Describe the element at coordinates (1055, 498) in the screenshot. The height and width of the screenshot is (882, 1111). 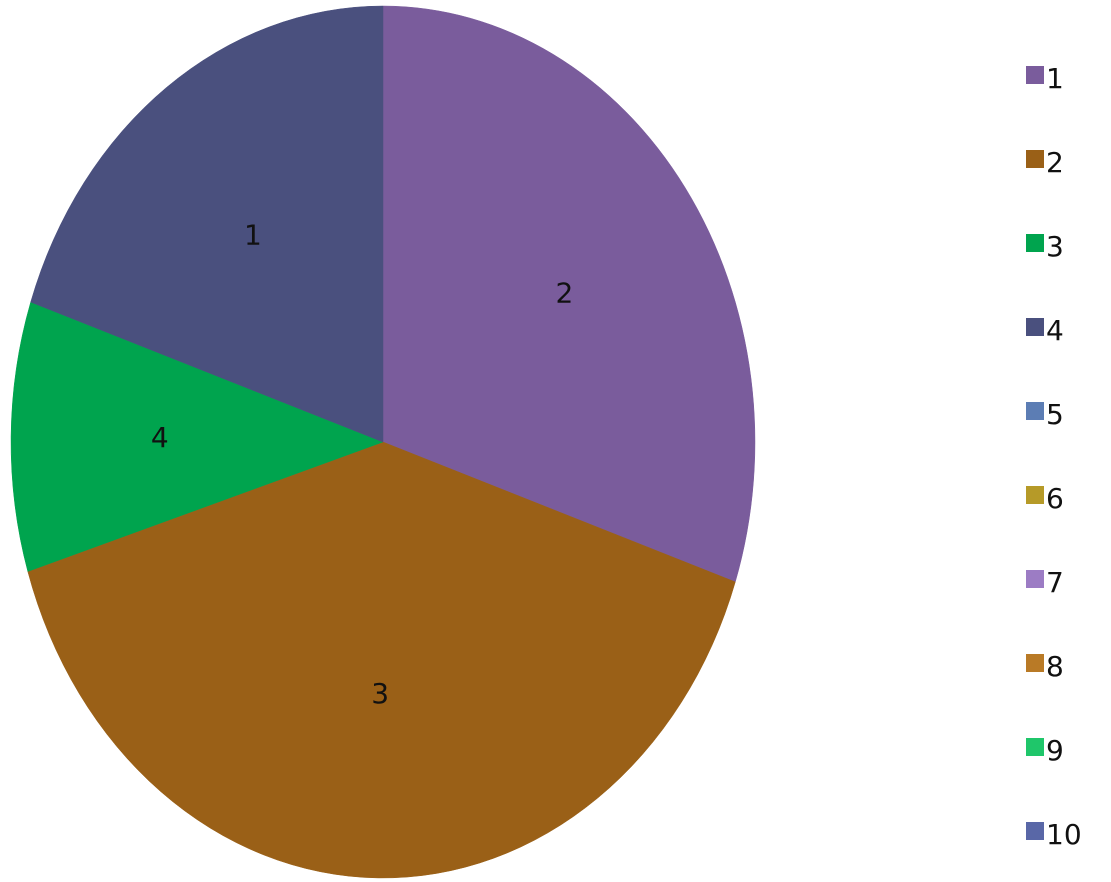
I see `legend-label-6: 6` at that location.